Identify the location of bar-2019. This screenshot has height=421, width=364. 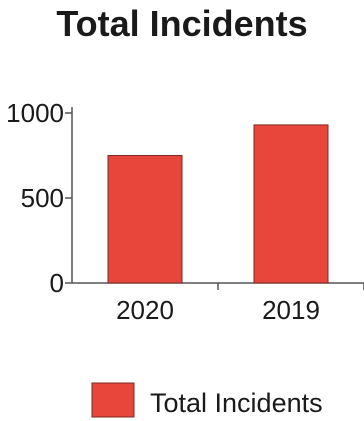
(291, 204).